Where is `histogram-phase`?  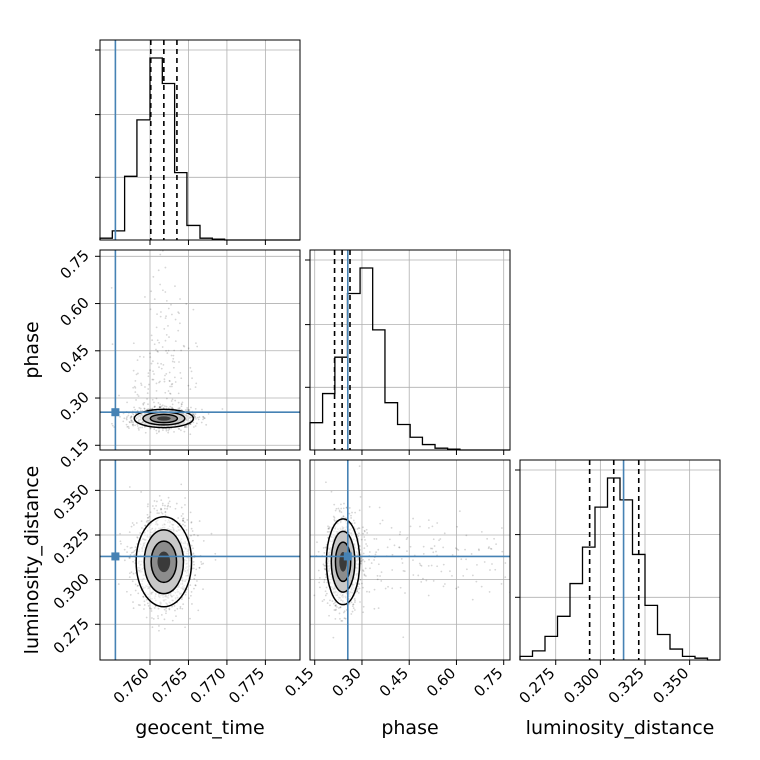 histogram-phase is located at coordinates (409, 359).